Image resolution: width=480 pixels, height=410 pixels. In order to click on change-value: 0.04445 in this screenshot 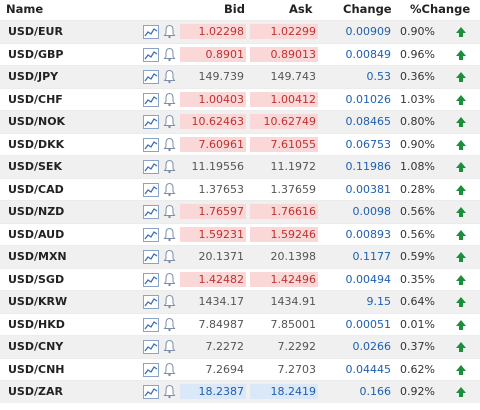, I will do `click(368, 369)`.